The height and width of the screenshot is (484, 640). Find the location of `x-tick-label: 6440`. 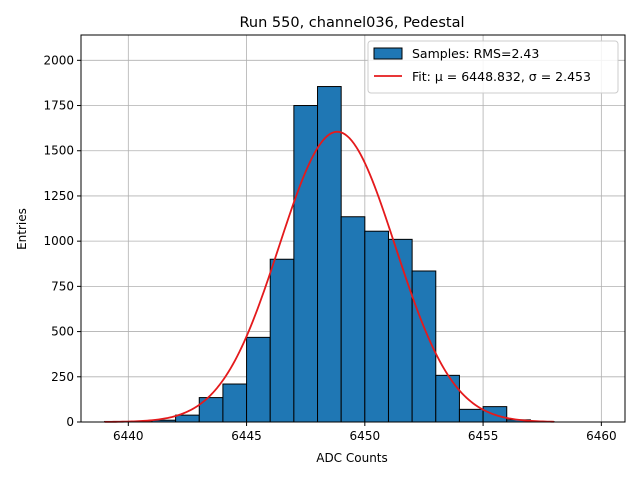

x-tick-label: 6440 is located at coordinates (128, 436).